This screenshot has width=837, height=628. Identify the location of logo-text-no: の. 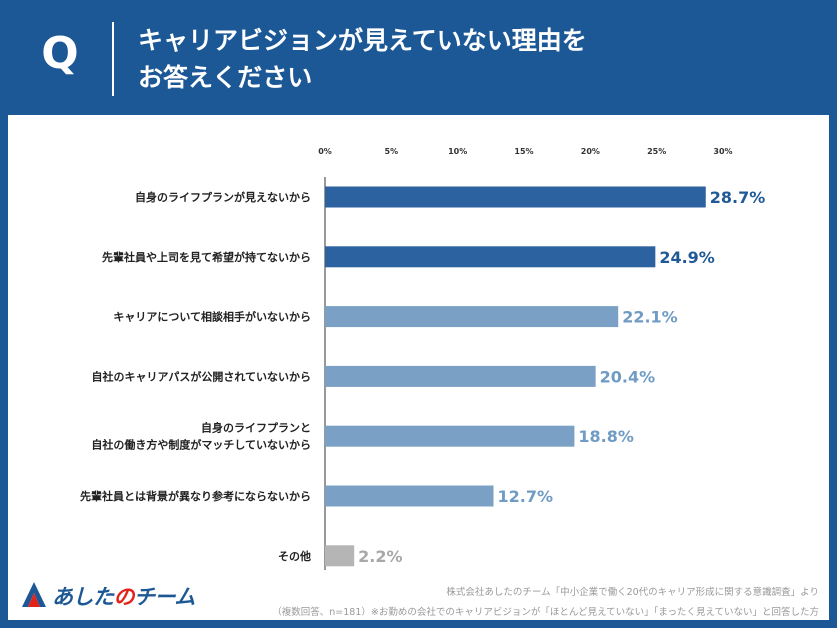
(124, 597).